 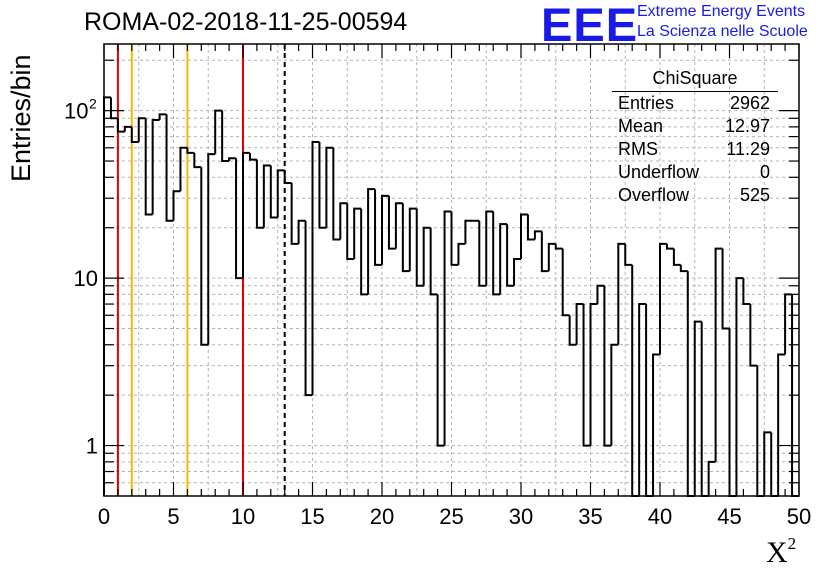 I want to click on chart-title: ROMA-02-2018-11-25-00594, so click(x=246, y=22).